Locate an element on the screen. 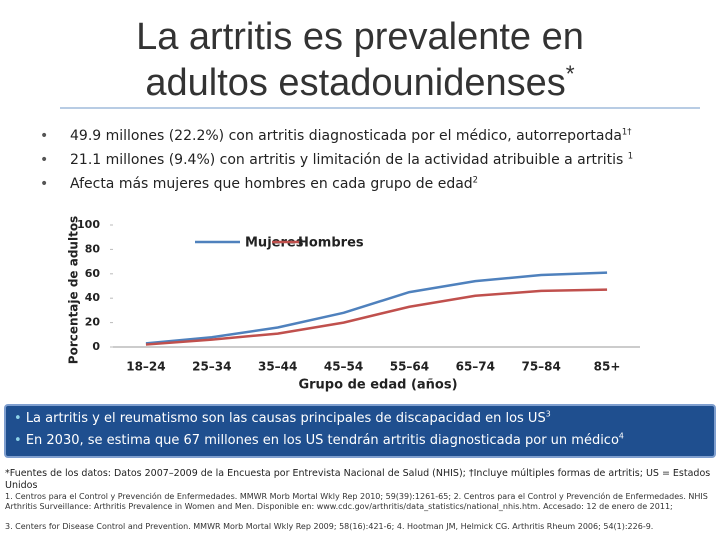 The image size is (720, 540). y-tick-label: 20 is located at coordinates (93, 322).